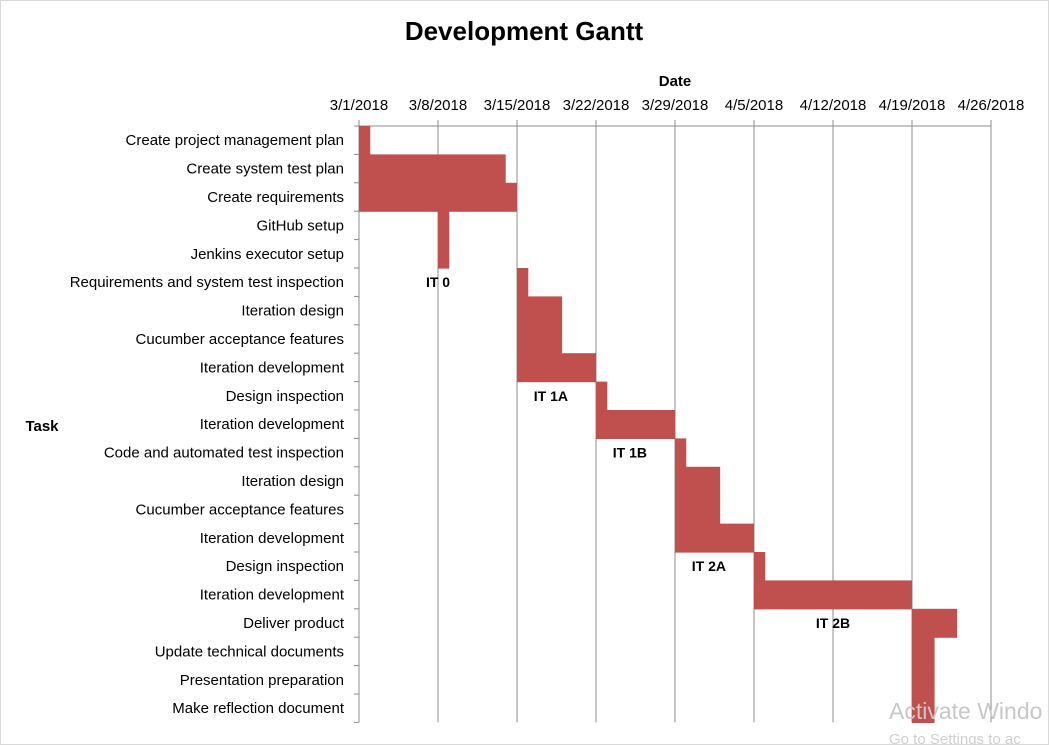  I want to click on task-label: Requirements and system test inspection, so click(207, 282).